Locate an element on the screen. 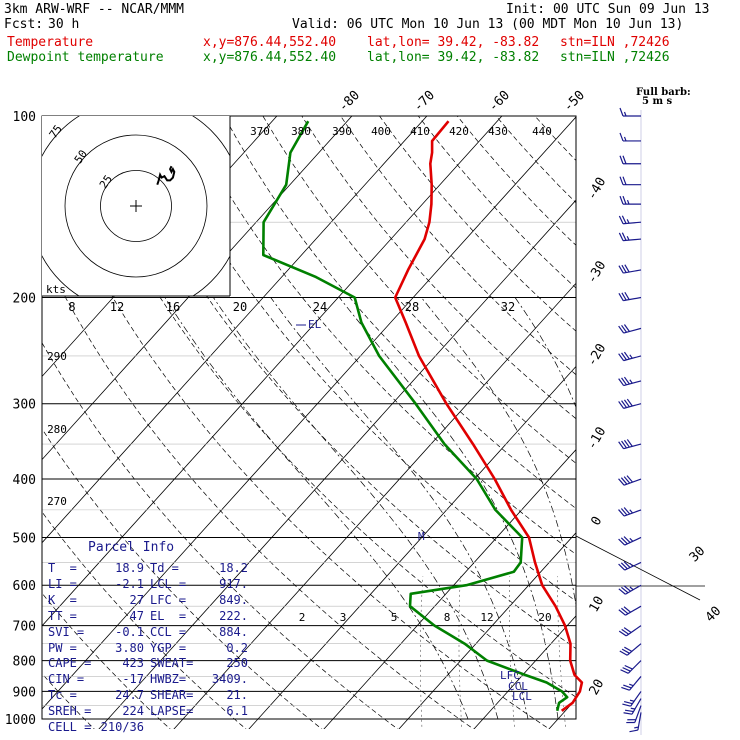 The width and height of the screenshot is (740, 740). parcel-key: SHEAR= is located at coordinates (172, 695).